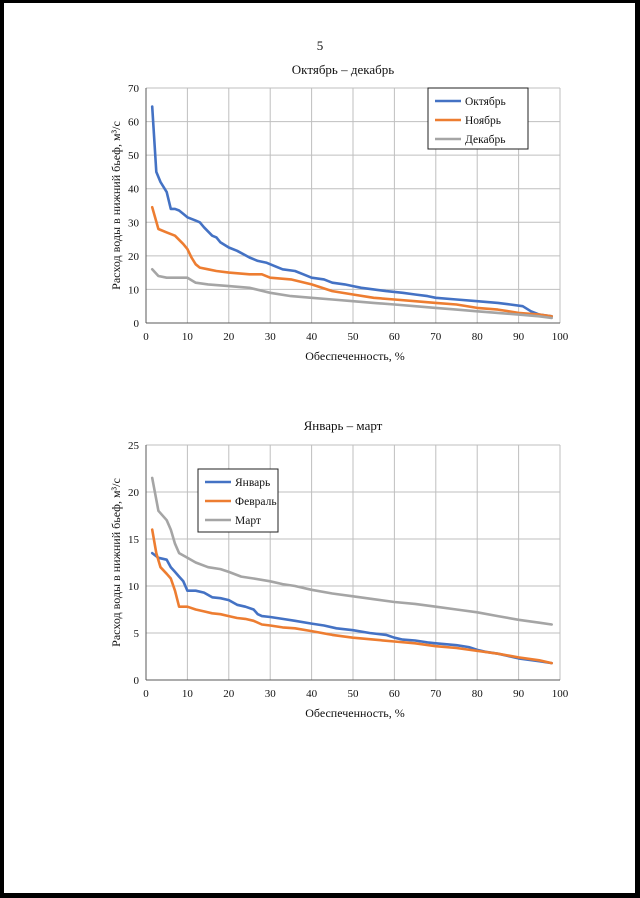  I want to click on chart-legend: Октябрь Ноябрь Декабрь, so click(478, 118).